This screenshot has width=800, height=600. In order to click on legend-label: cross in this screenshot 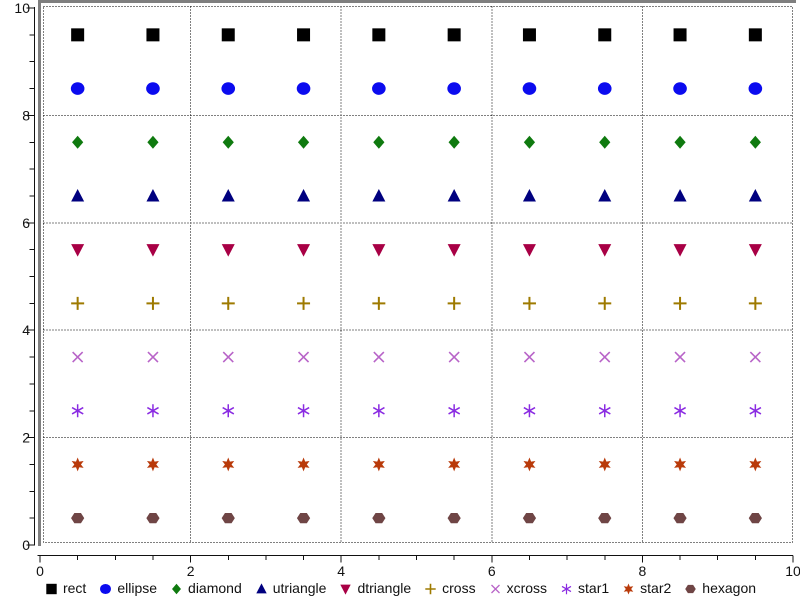, I will do `click(459, 588)`.